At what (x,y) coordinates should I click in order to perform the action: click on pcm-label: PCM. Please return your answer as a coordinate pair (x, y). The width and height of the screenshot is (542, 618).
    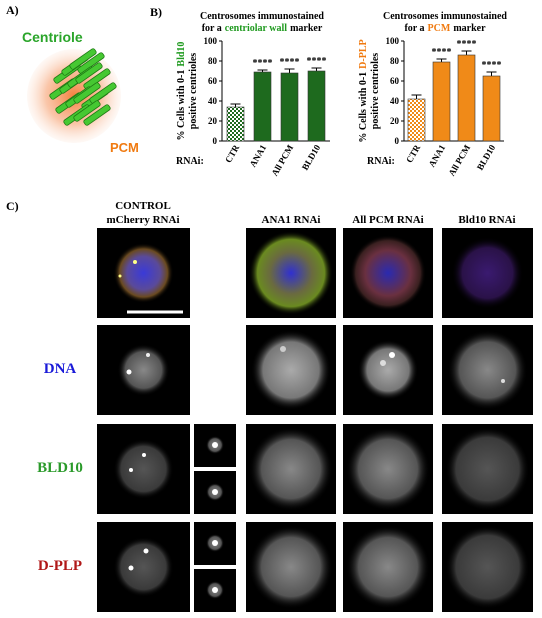
    Looking at the image, I should click on (124, 147).